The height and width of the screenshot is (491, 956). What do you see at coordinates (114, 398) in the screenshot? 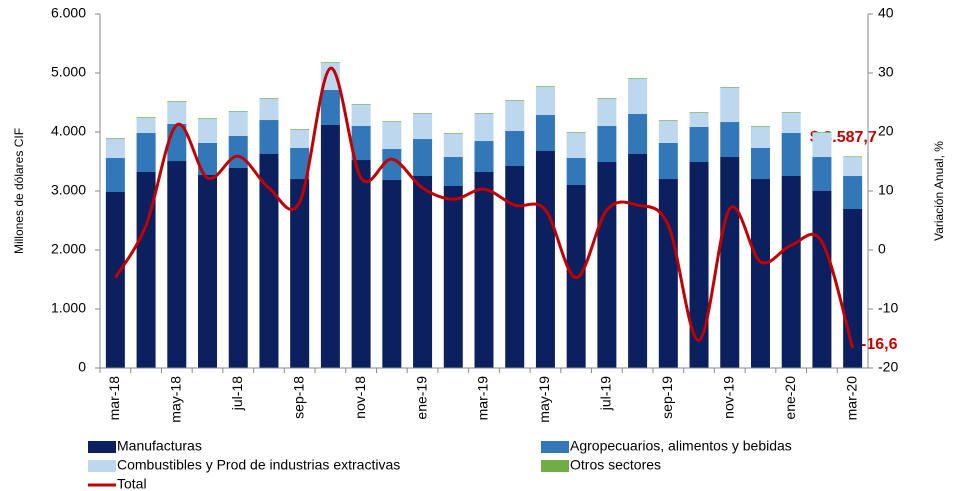
I see `x-tick-label: mar-18` at bounding box center [114, 398].